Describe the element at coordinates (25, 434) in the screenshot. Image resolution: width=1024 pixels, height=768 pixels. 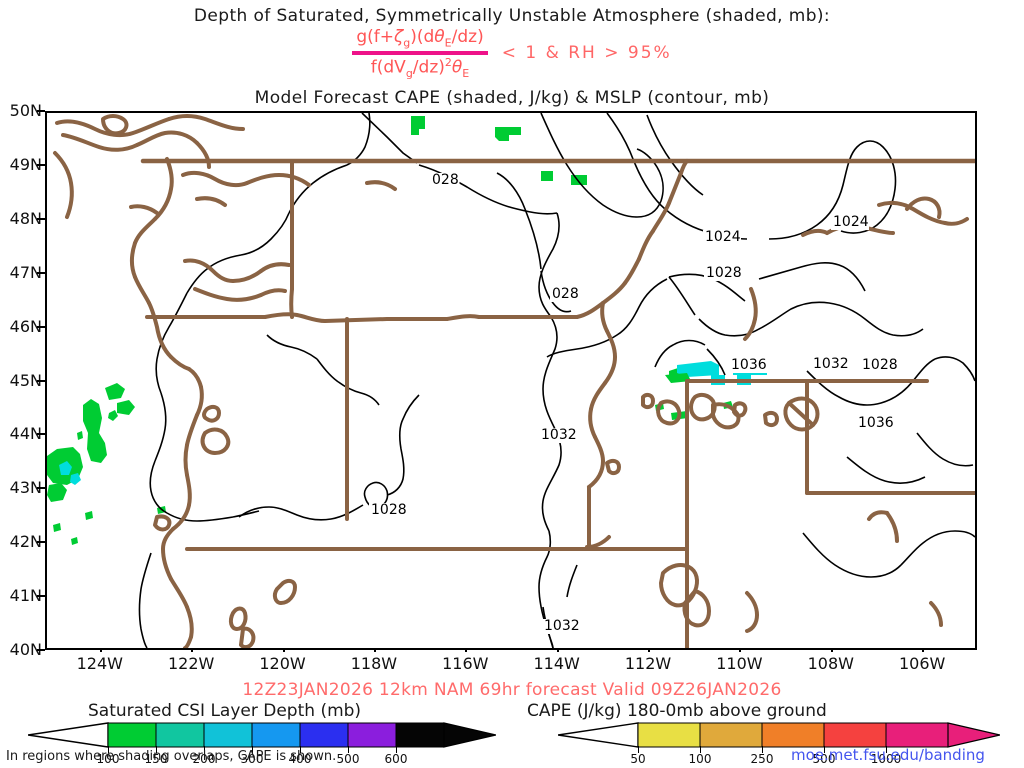
I see `lat-label-44N: 44N` at that location.